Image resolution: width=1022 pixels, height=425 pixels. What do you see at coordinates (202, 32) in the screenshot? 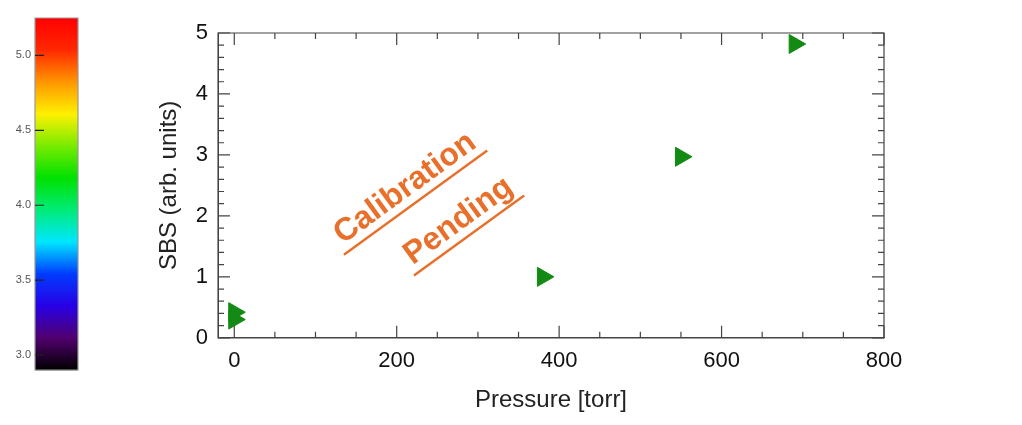
I see `y-tick-label: 5` at bounding box center [202, 32].